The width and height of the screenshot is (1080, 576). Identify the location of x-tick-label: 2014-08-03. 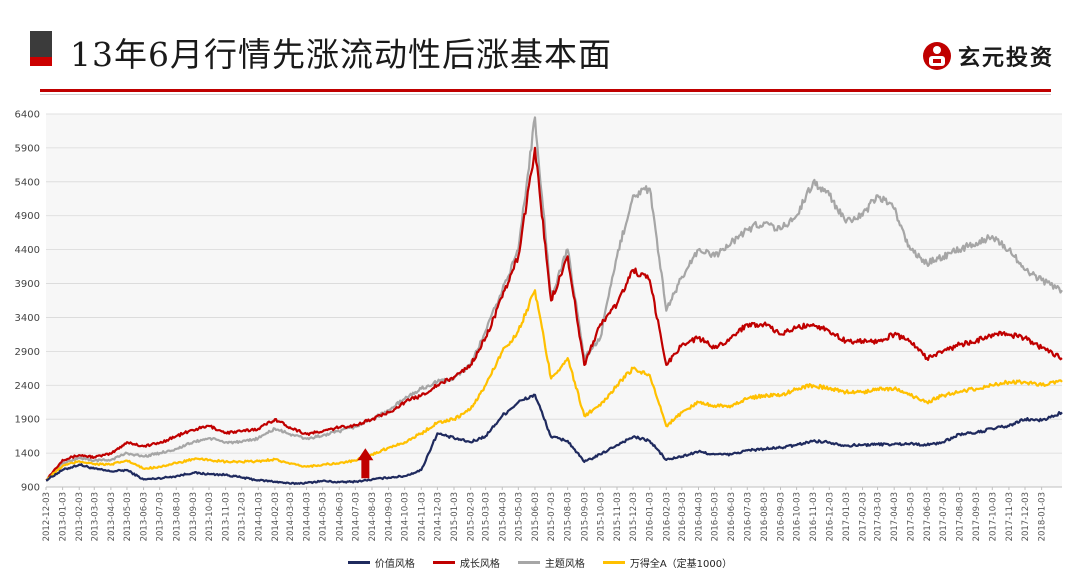
(373, 516).